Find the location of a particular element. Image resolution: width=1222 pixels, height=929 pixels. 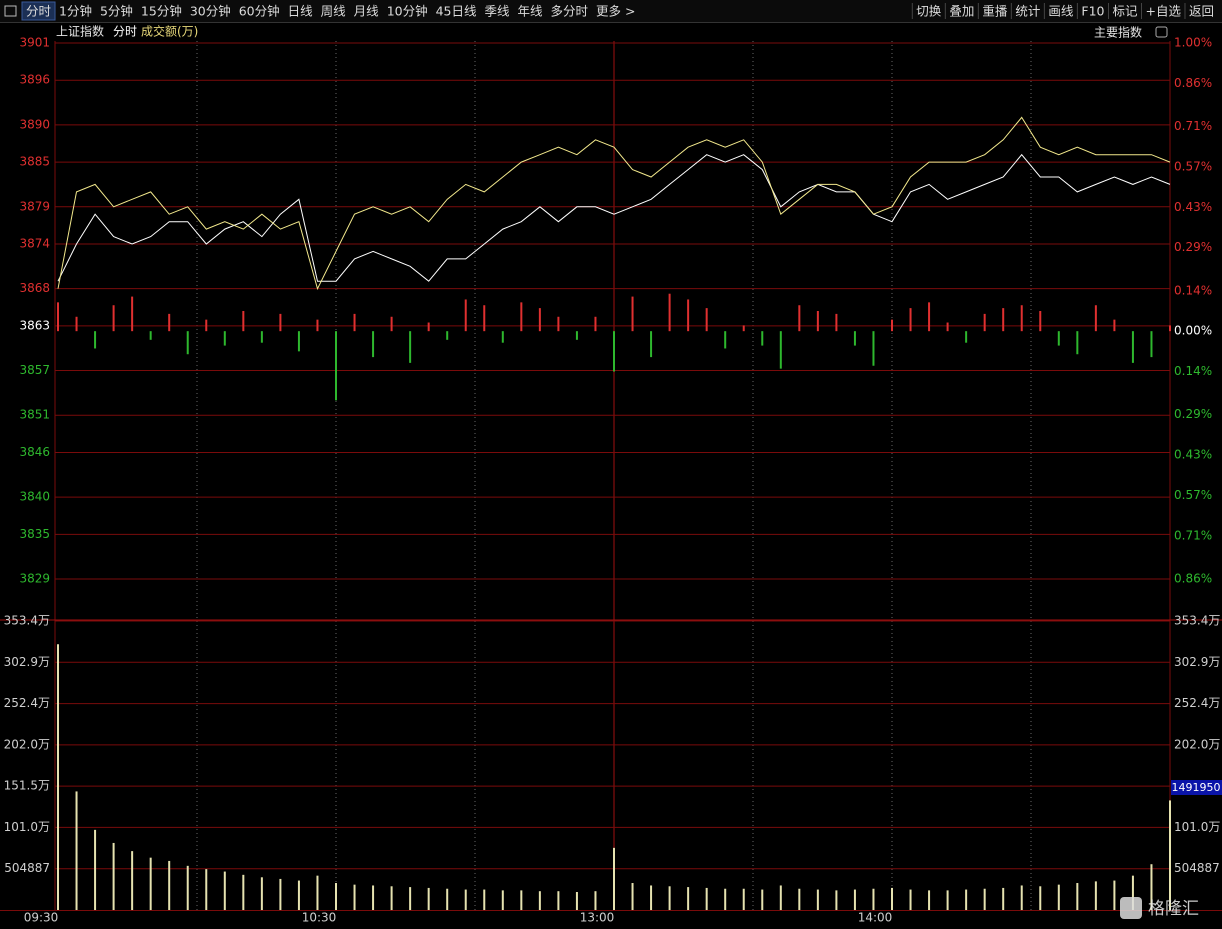

toolbar-item: 切换 is located at coordinates (929, 11).